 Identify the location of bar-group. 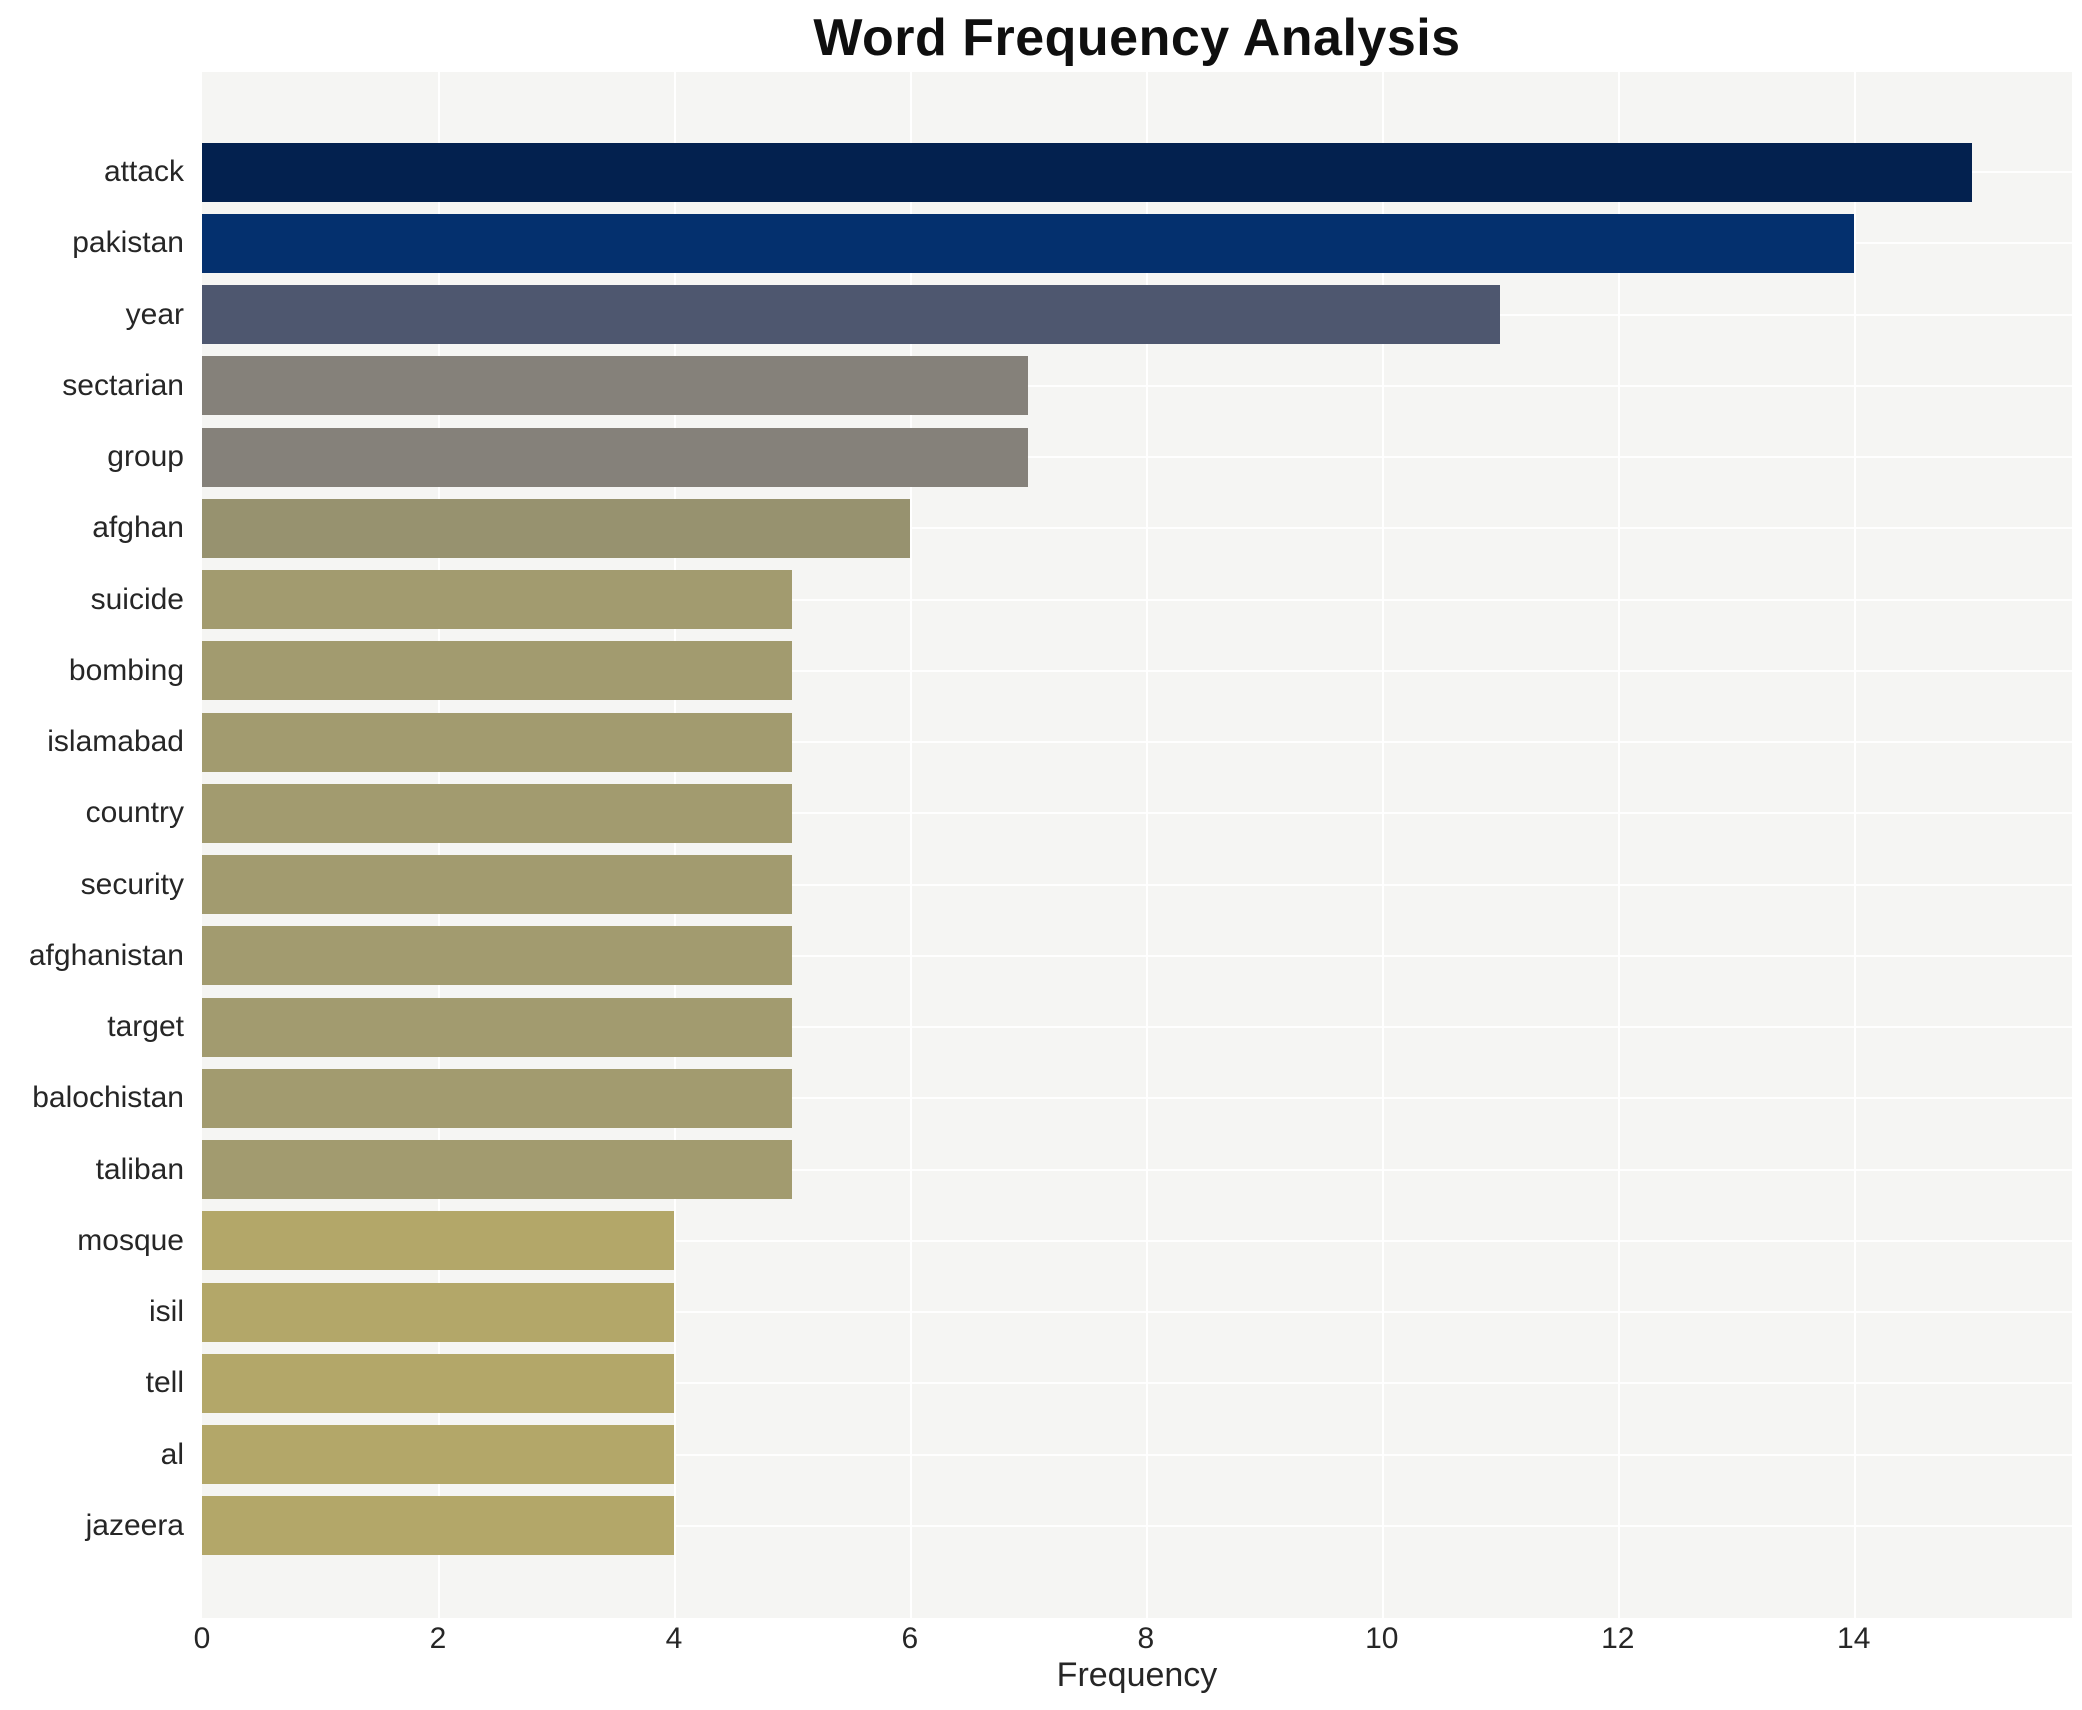
(615, 457).